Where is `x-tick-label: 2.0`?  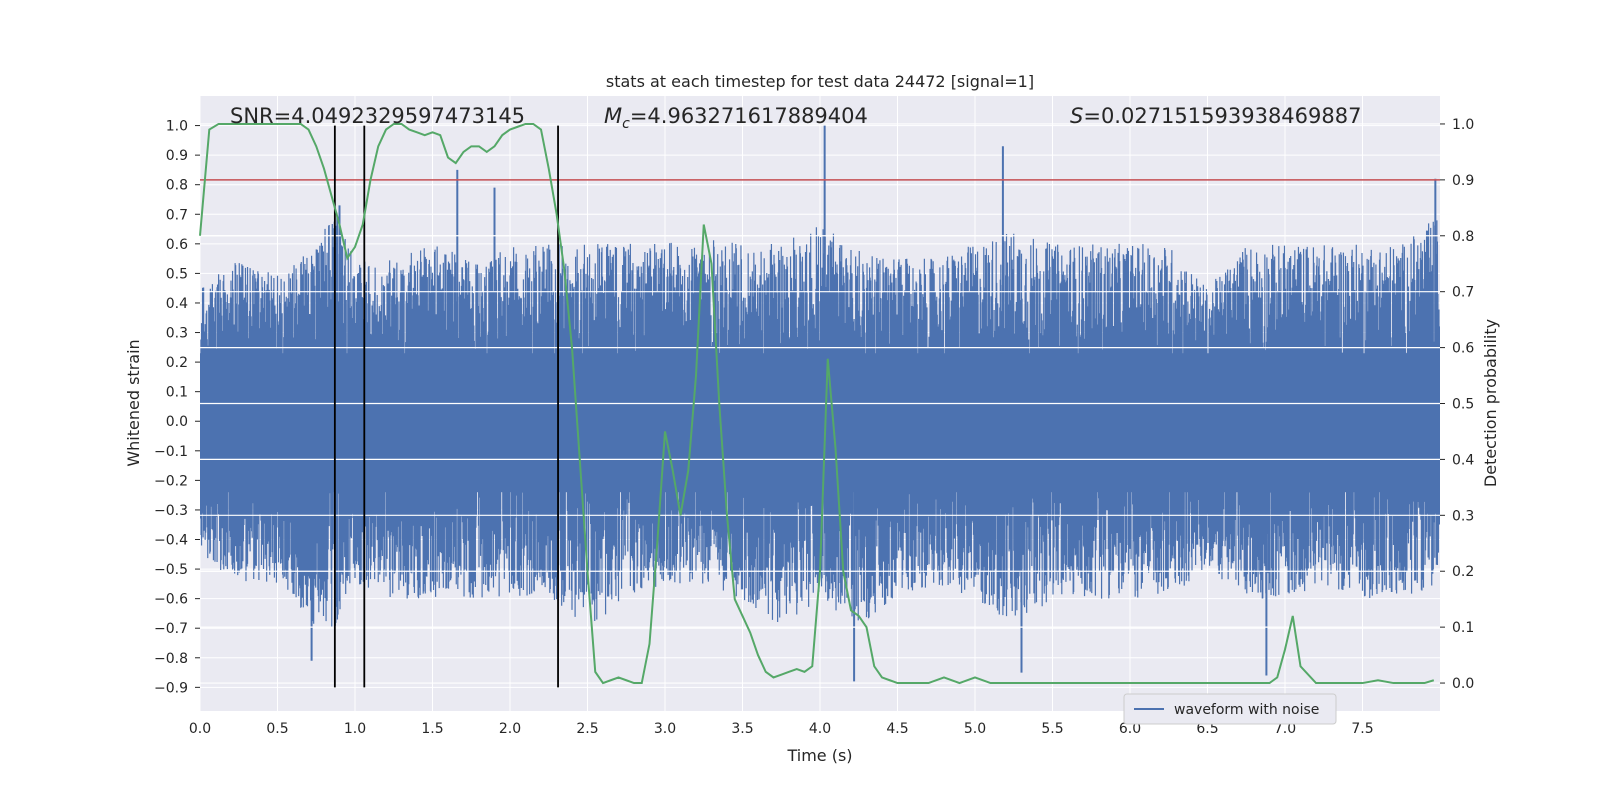 x-tick-label: 2.0 is located at coordinates (510, 729).